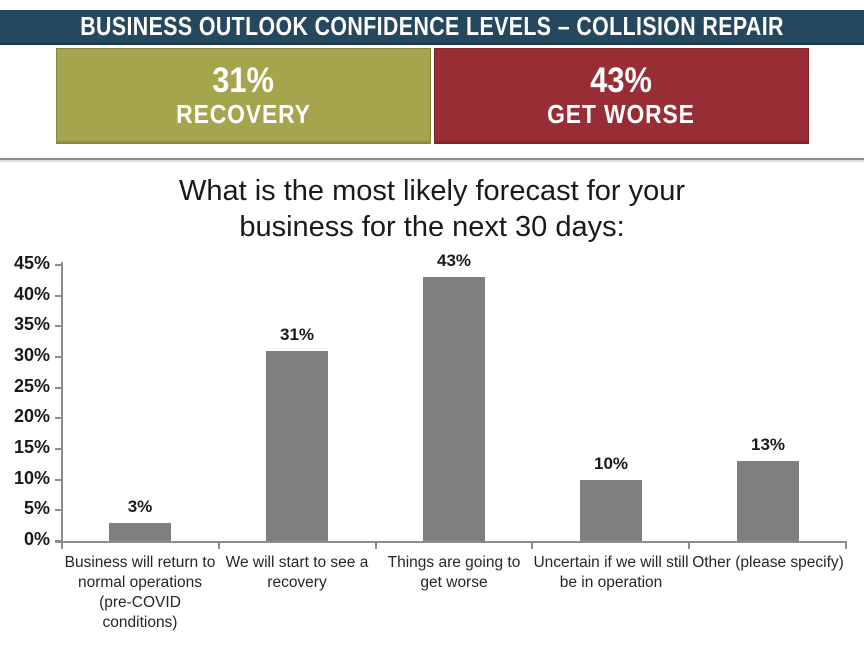  What do you see at coordinates (243, 114) in the screenshot?
I see `recovery-label: RECOVERY` at bounding box center [243, 114].